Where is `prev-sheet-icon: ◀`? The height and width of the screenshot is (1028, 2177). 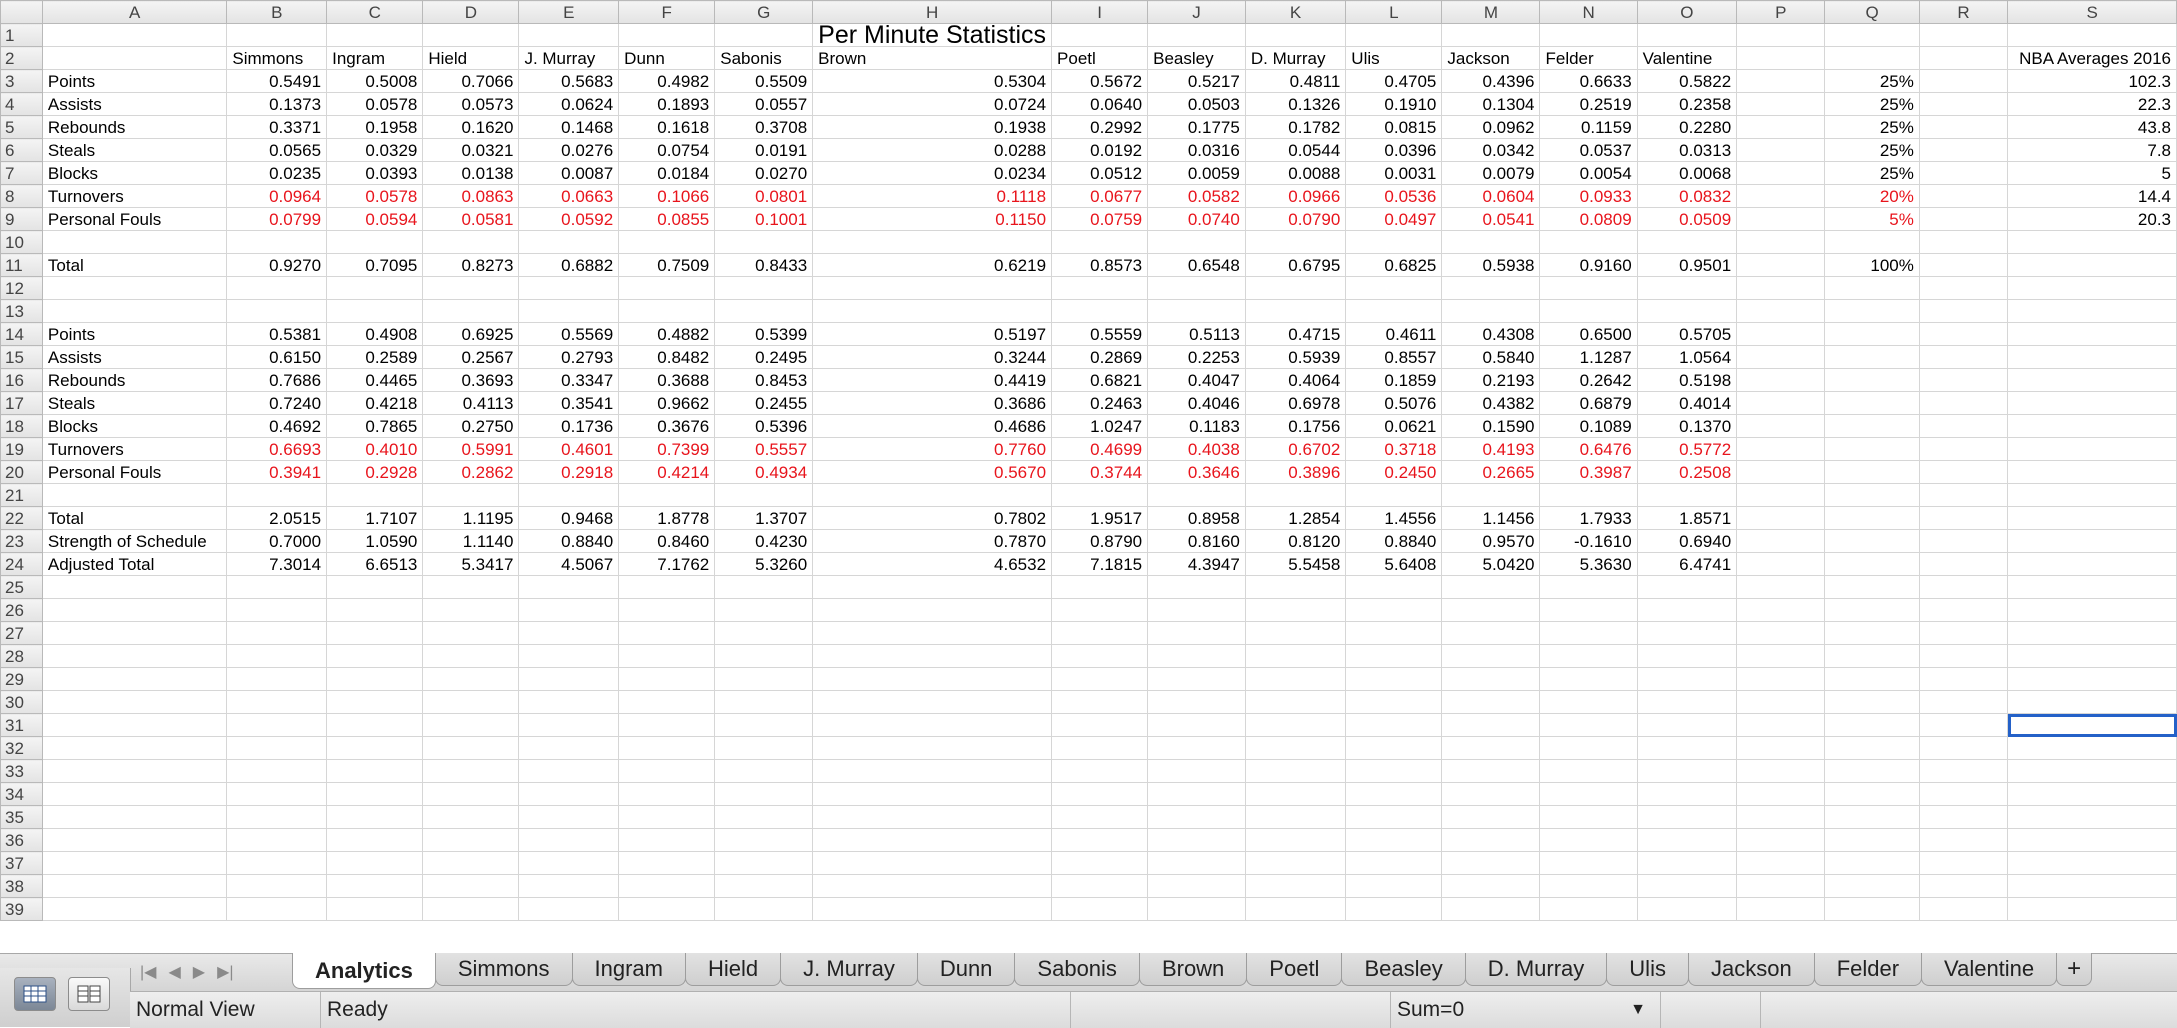
prev-sheet-icon: ◀ is located at coordinates (174, 972).